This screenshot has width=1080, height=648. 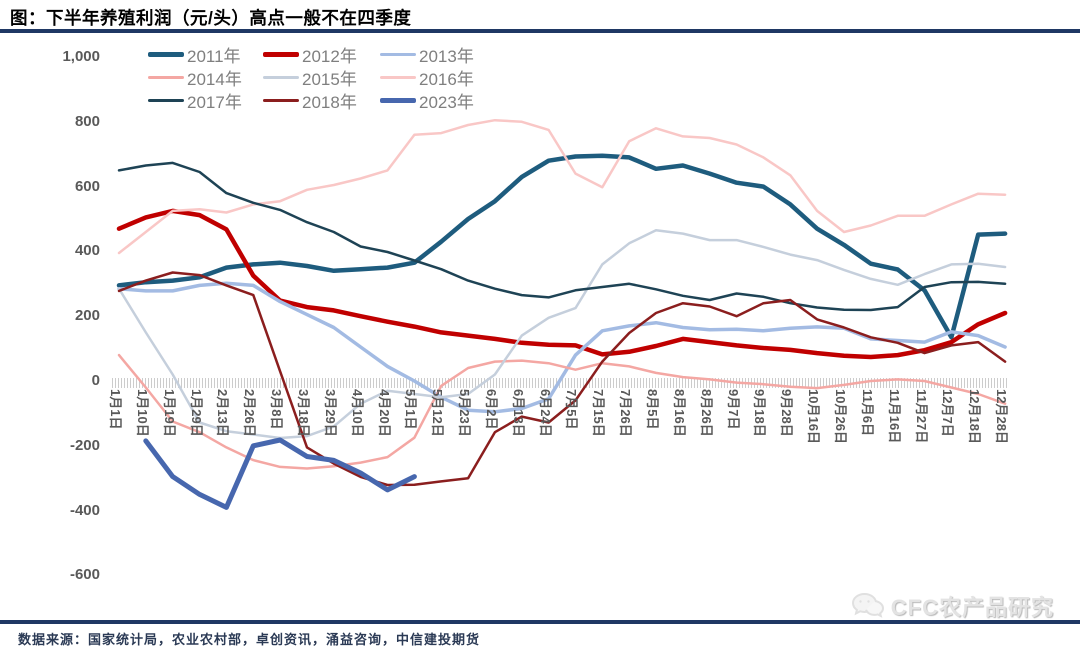 What do you see at coordinates (329, 56) in the screenshot?
I see `legend-label: 2012年` at bounding box center [329, 56].